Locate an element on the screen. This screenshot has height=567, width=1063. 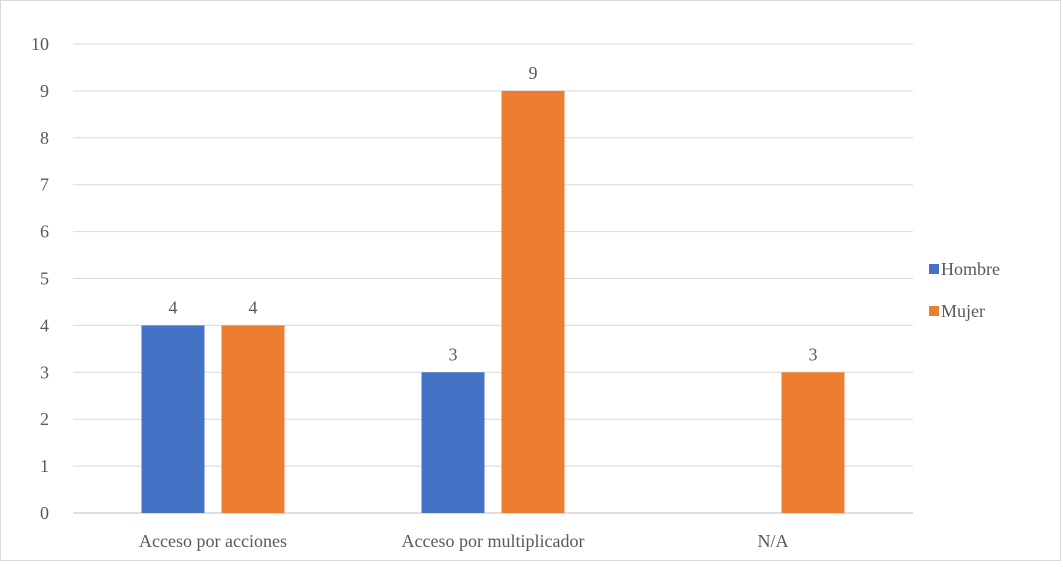
legend-swatch-mujer is located at coordinates (934, 311).